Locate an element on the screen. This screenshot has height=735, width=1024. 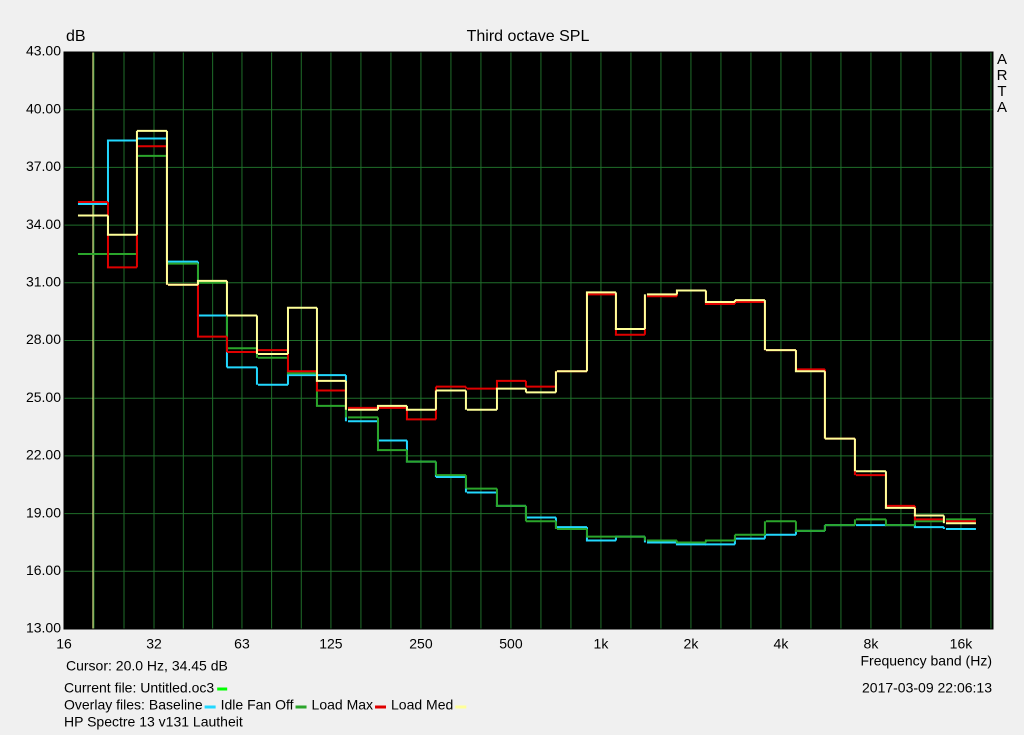
y-tick-label: 19.00 is located at coordinates (43, 512).